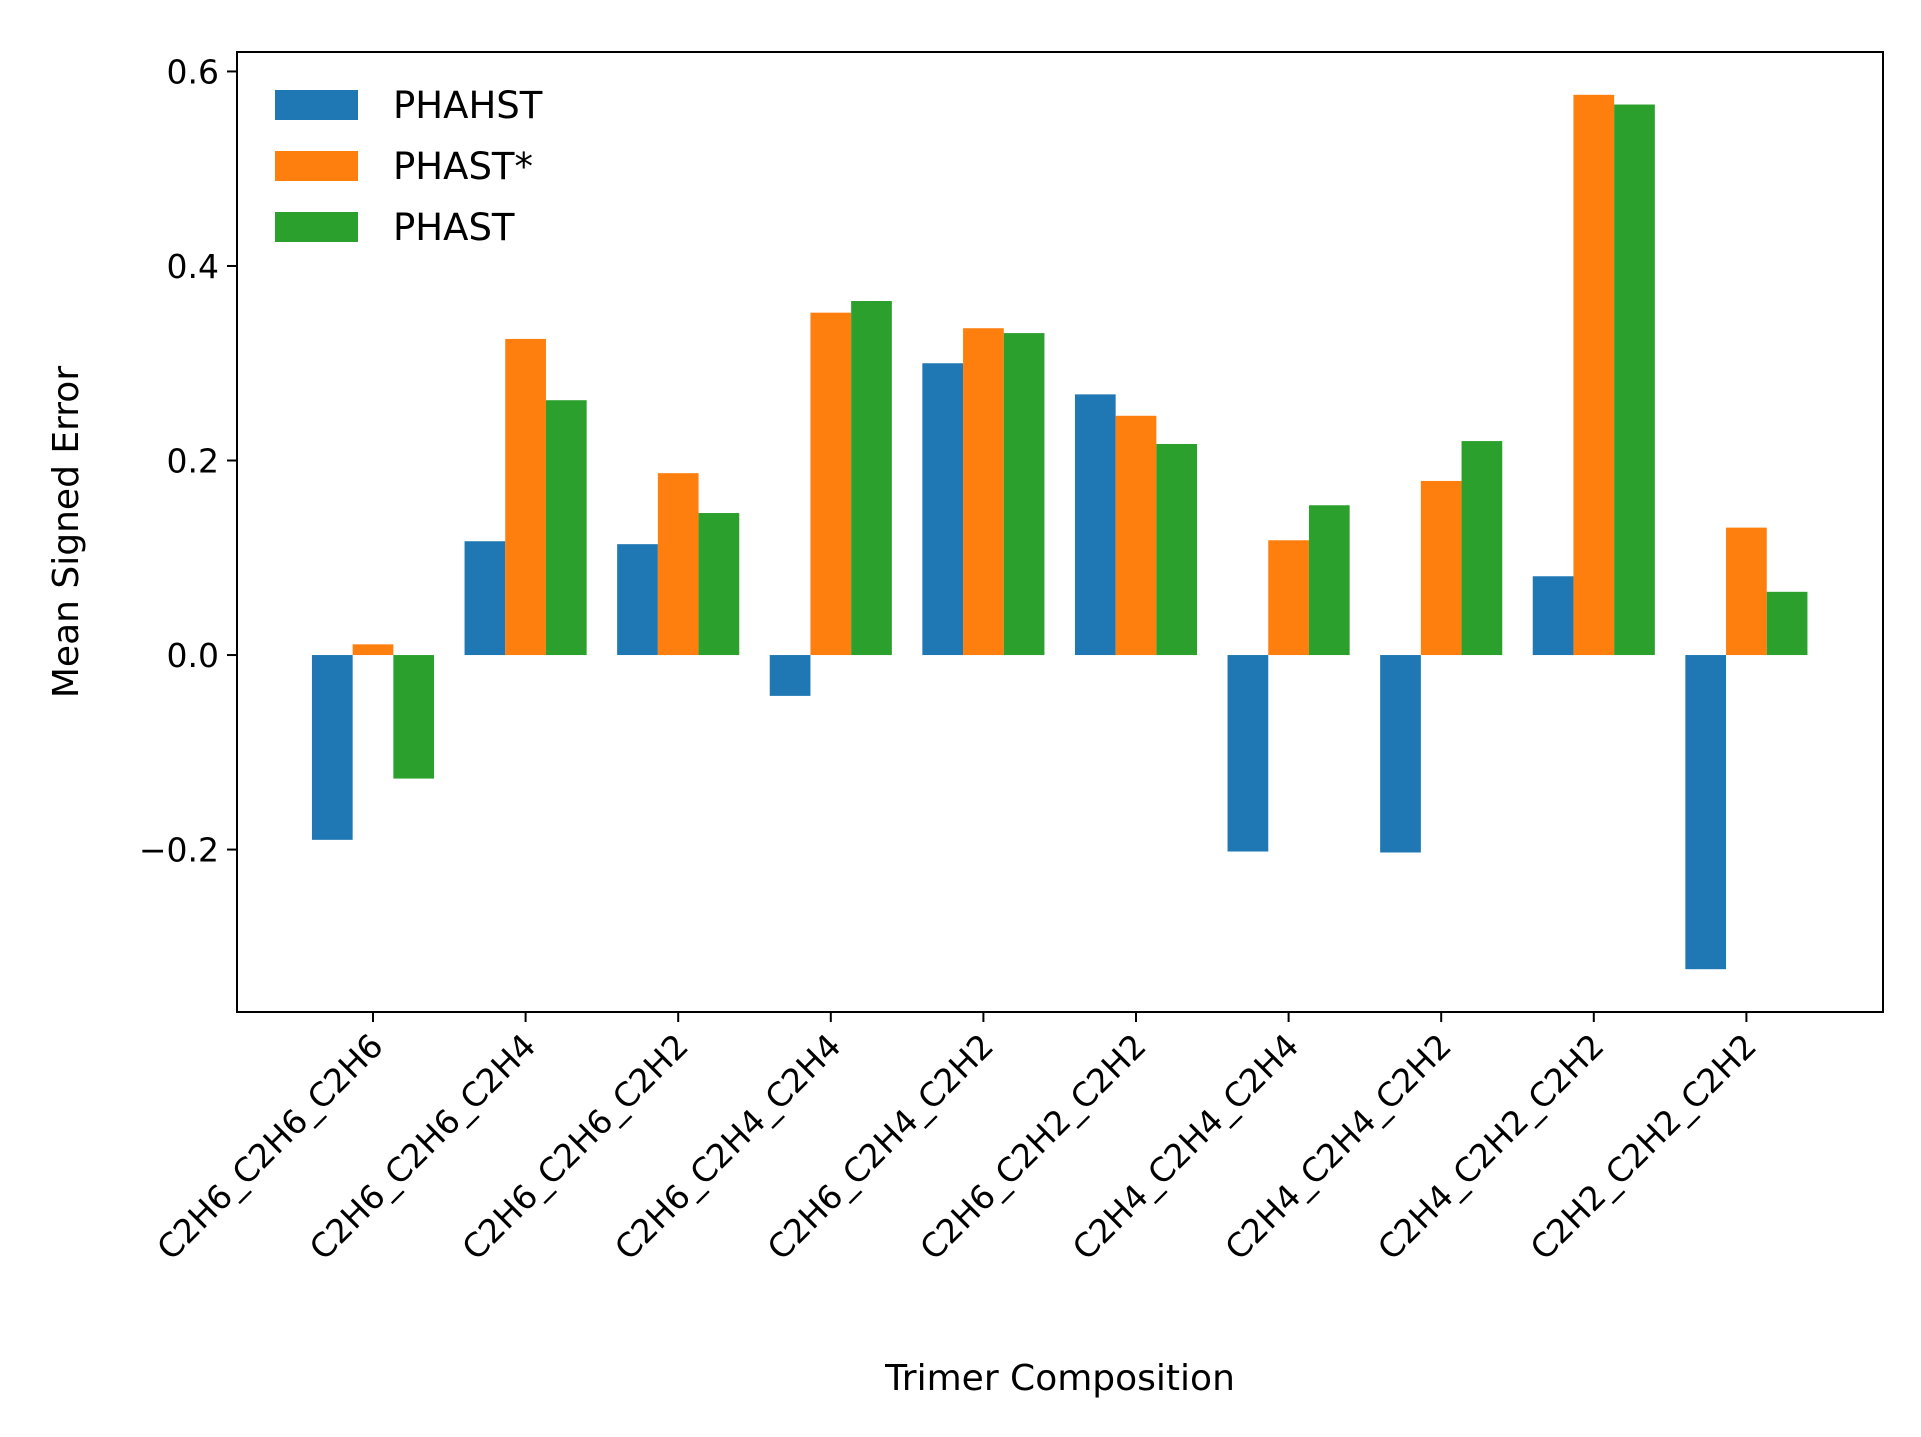  What do you see at coordinates (831, 484) in the screenshot?
I see `bar-phast-star-c2h6_c2h4_c2h4` at bounding box center [831, 484].